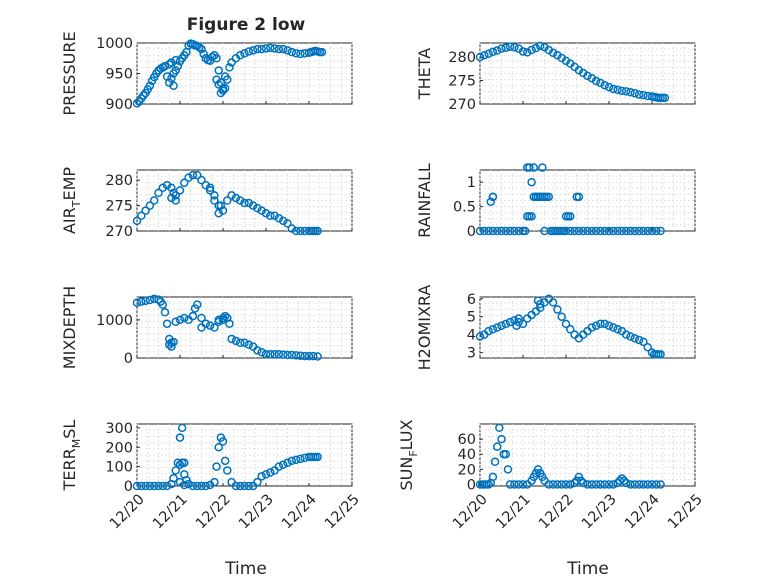  I want to click on x-tick-label: 12/24, so click(642, 512).